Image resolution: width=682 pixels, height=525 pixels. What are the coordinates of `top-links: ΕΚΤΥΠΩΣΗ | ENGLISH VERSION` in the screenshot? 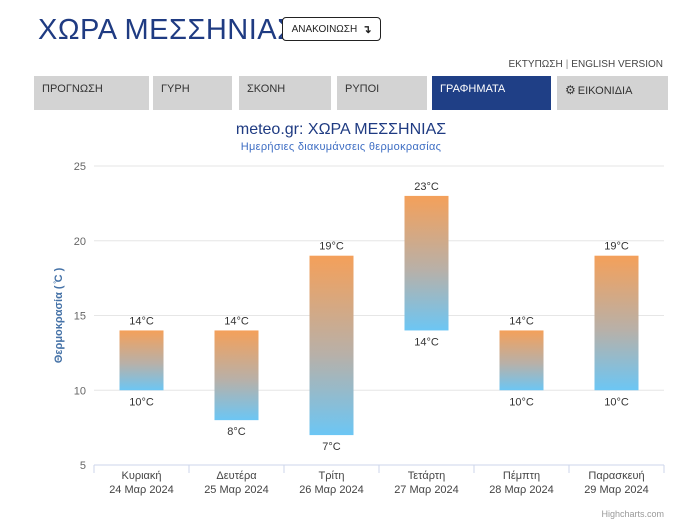 It's located at (585, 64).